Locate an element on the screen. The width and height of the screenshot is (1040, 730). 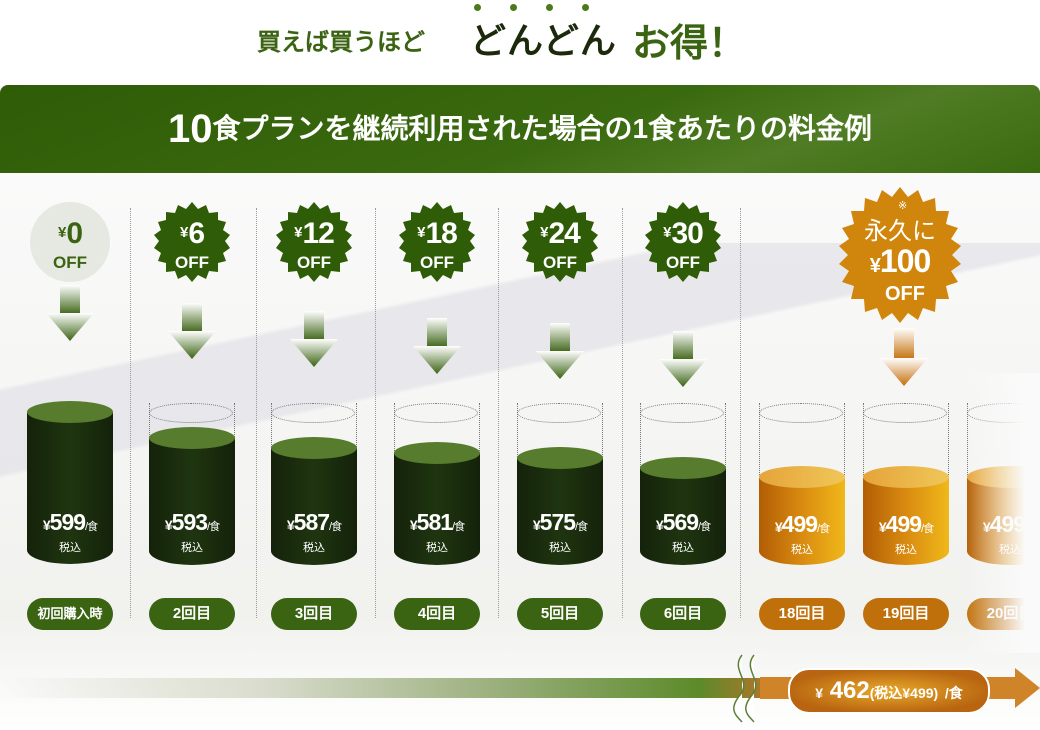
step-label: 2回目 is located at coordinates (192, 614).